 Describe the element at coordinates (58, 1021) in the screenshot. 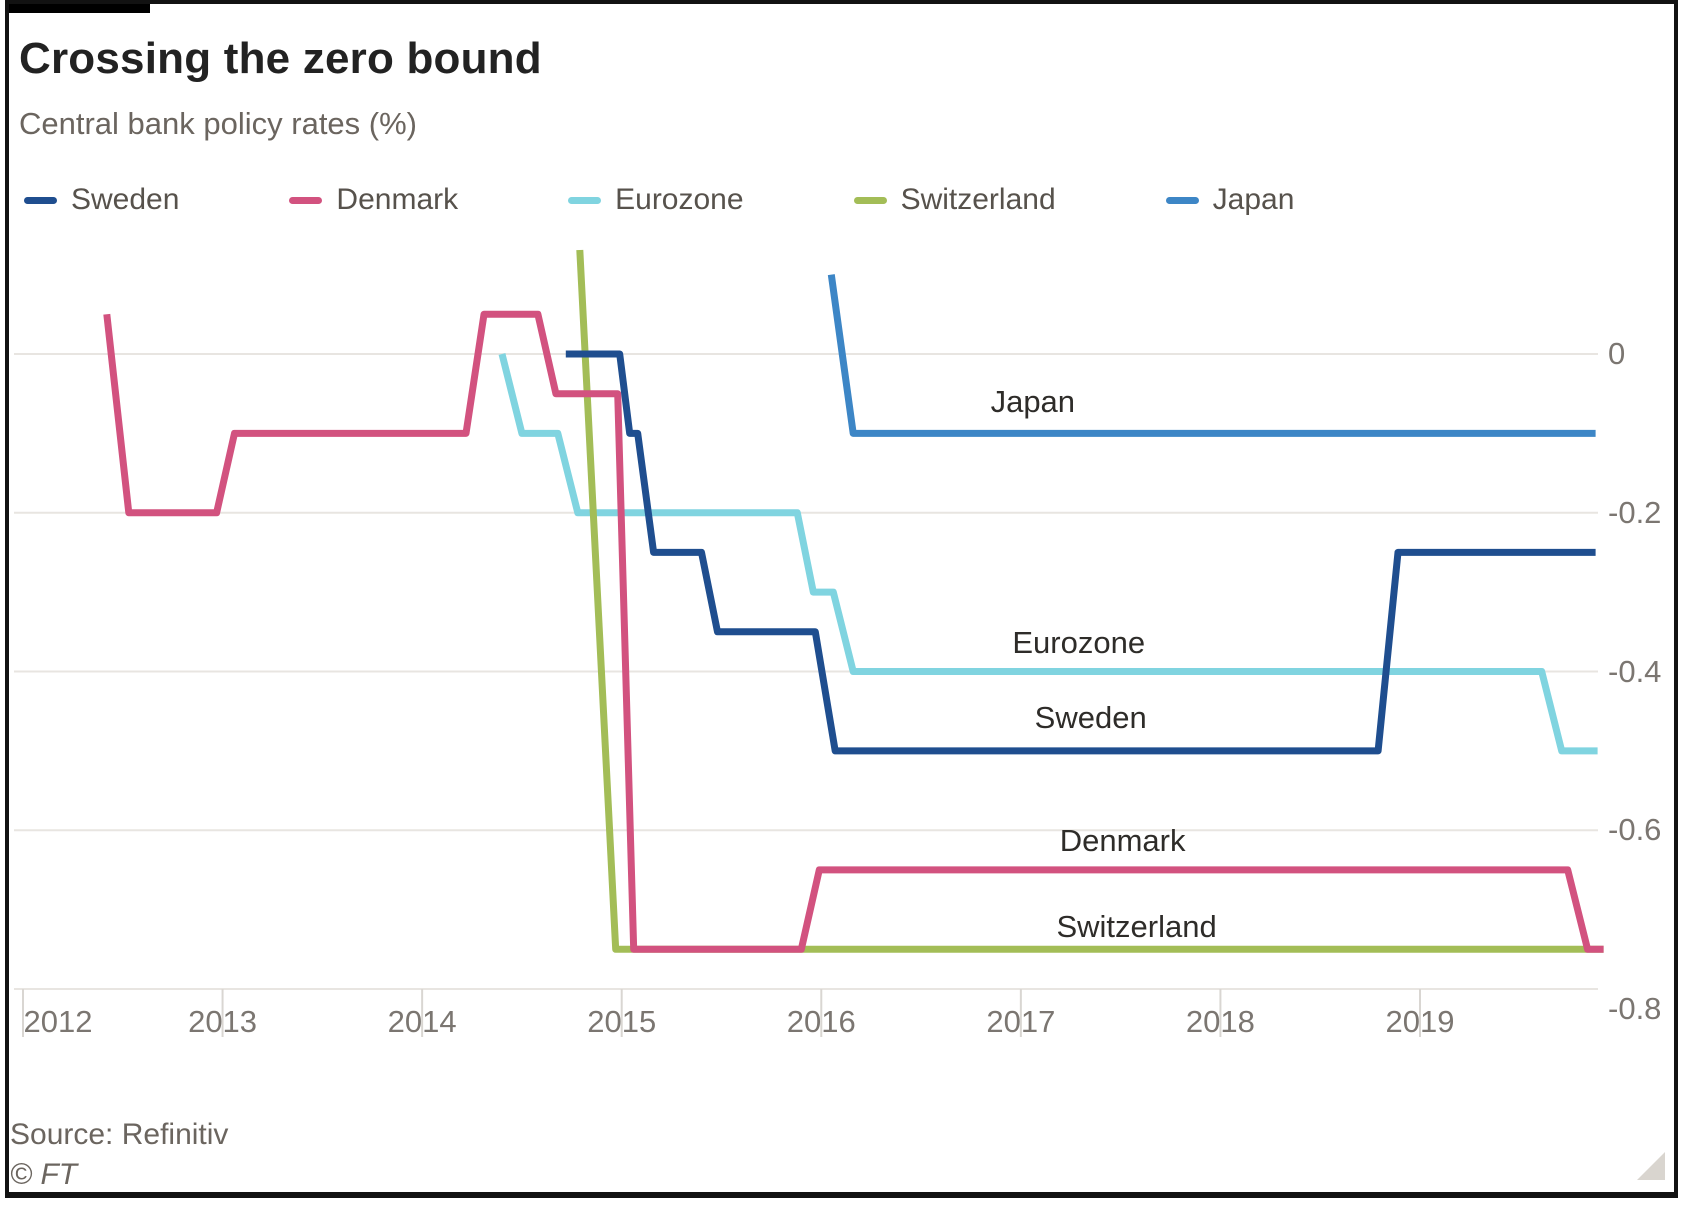

I see `x-axis-label-2012: 2012` at that location.